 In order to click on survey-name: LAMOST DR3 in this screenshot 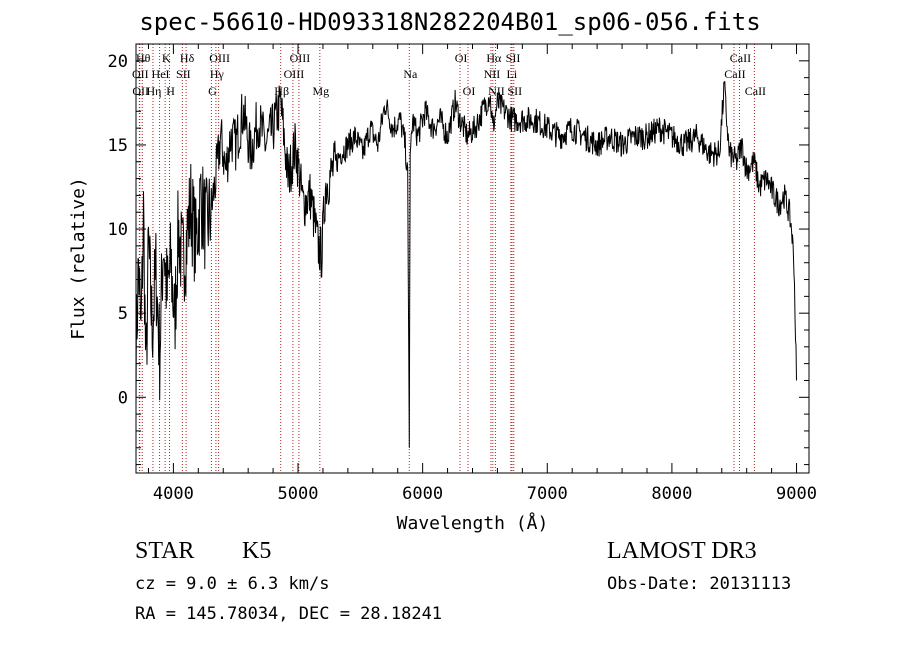, I will do `click(682, 551)`.